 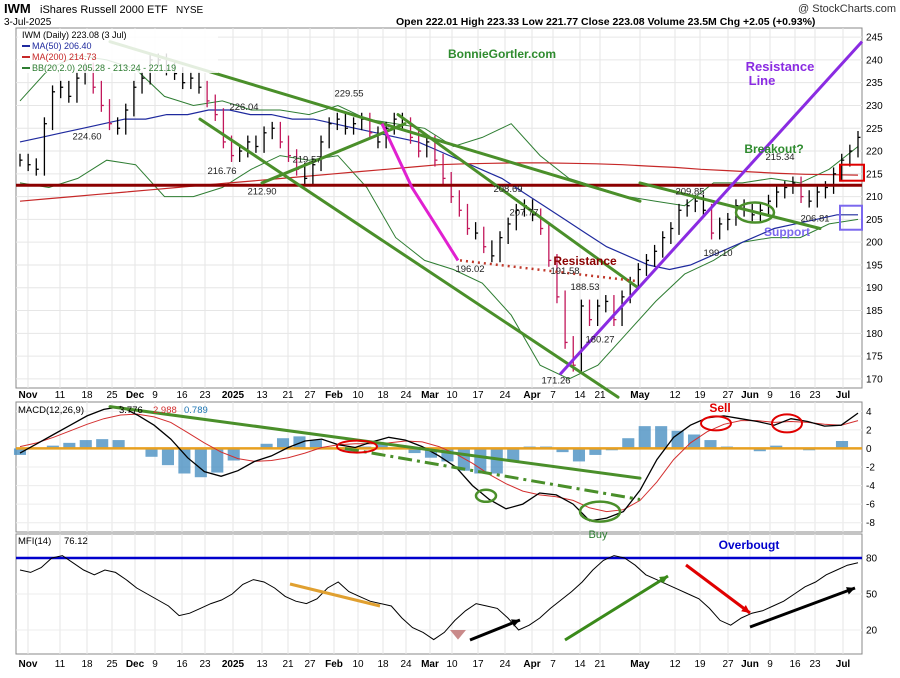 What do you see at coordinates (773, 149) in the screenshot?
I see `breakout-label: Breakout?` at bounding box center [773, 149].